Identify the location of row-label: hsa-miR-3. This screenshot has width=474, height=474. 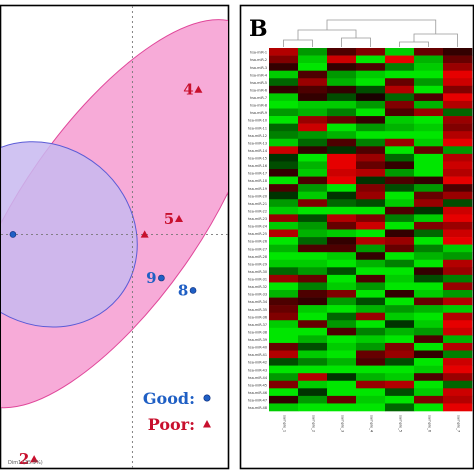
(258, 68).